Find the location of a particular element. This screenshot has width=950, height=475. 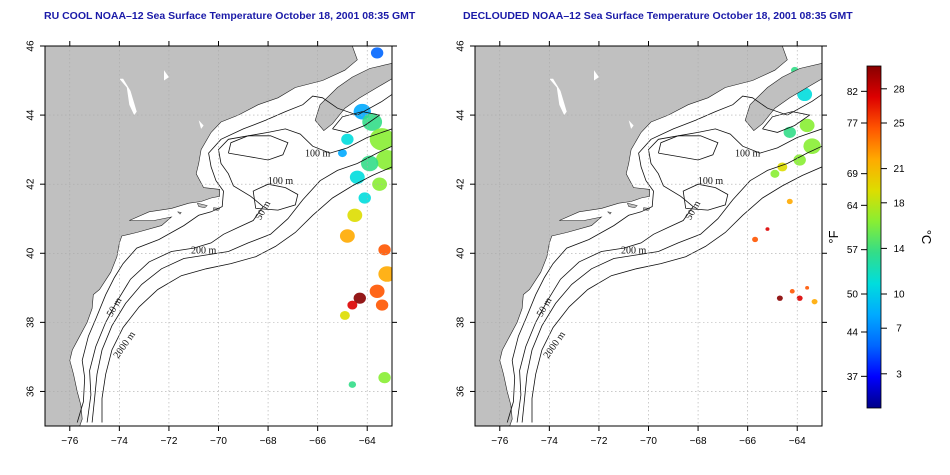

colorbar: 82 77 69 64 57 50 44 37 28 25 21 18 14 10 7 3 °F °C is located at coordinates (880, 237).